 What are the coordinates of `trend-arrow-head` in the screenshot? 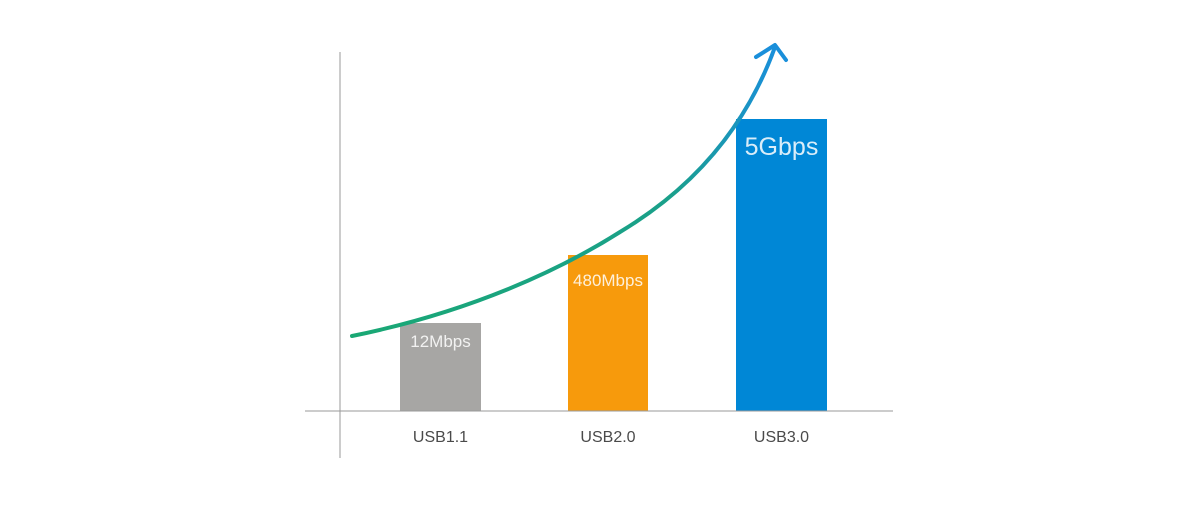 It's located at (771, 52).